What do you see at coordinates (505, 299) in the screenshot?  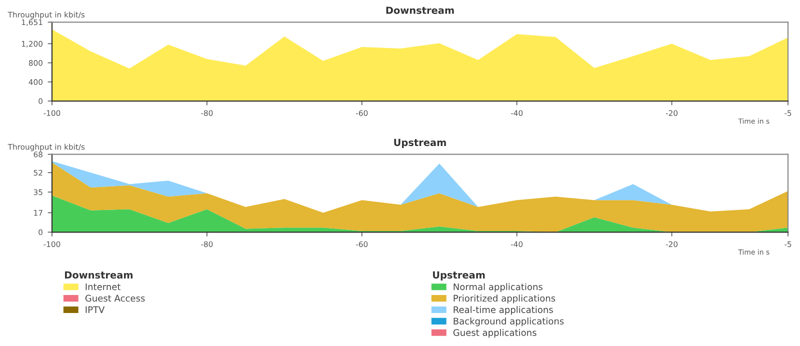 I see `legend-label: Prioritized applications` at bounding box center [505, 299].